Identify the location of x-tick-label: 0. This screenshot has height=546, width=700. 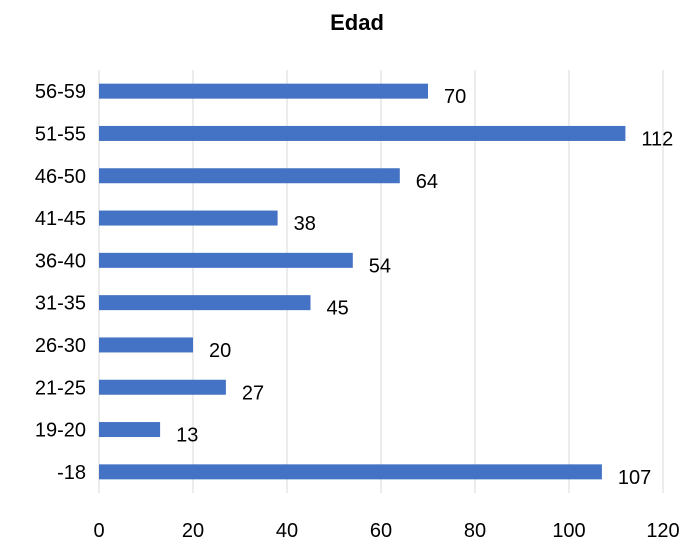
(98, 531).